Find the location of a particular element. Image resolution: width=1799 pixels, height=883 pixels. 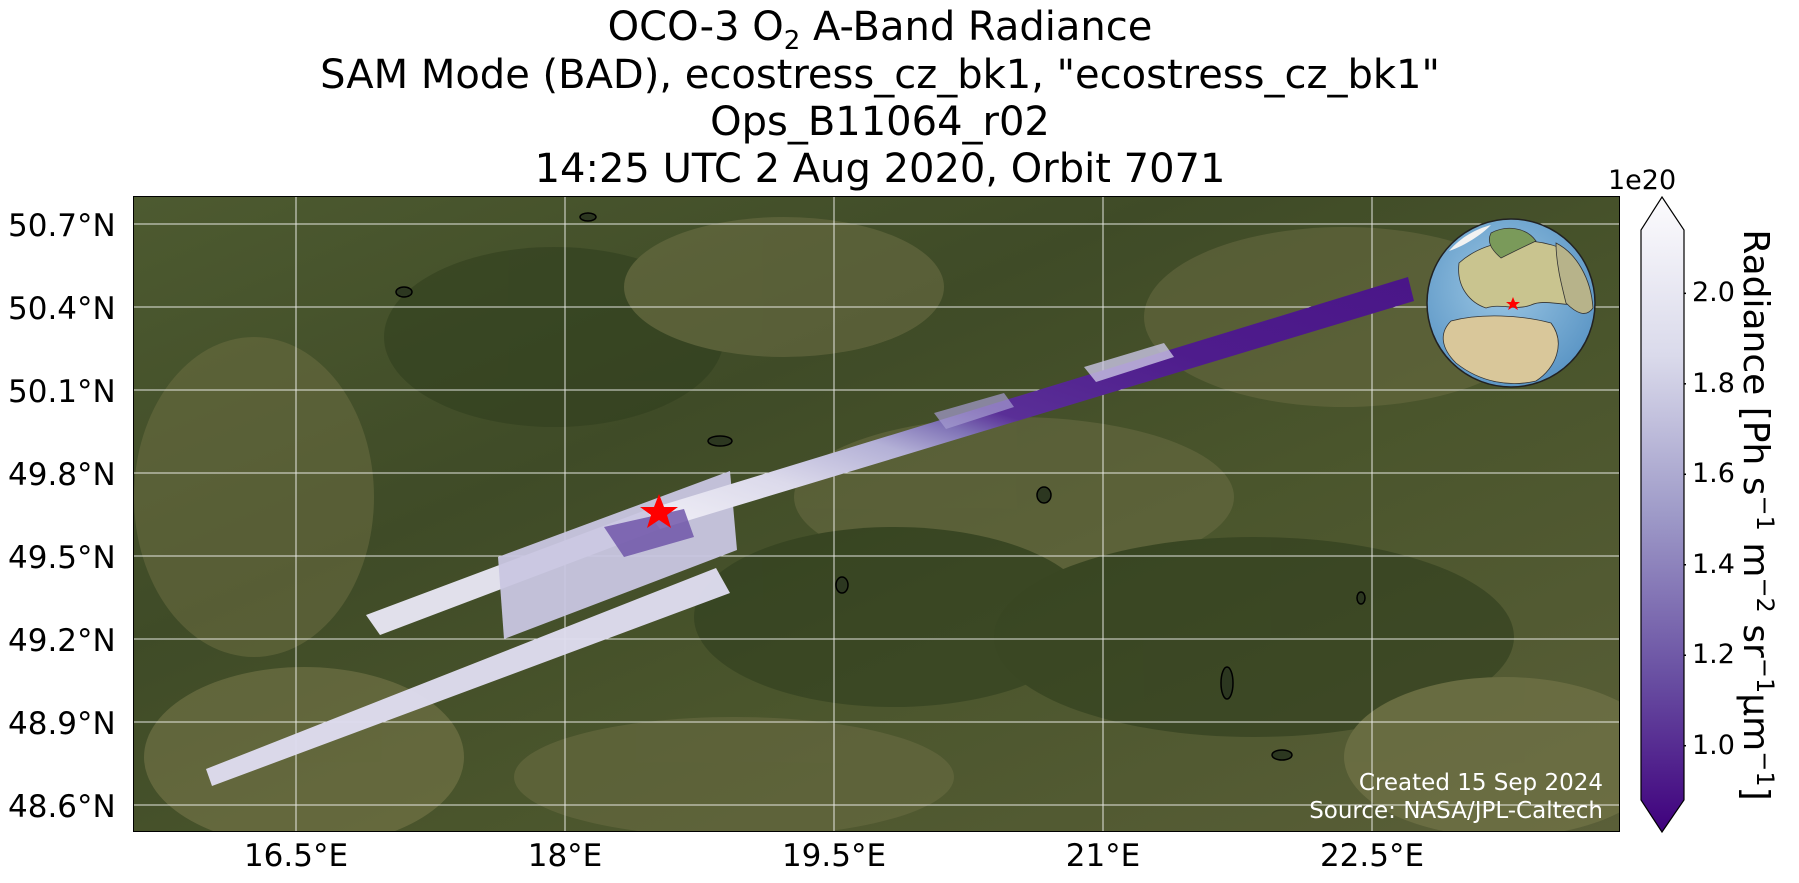

colorbar-exponent: 1e20 is located at coordinates (1642, 180).